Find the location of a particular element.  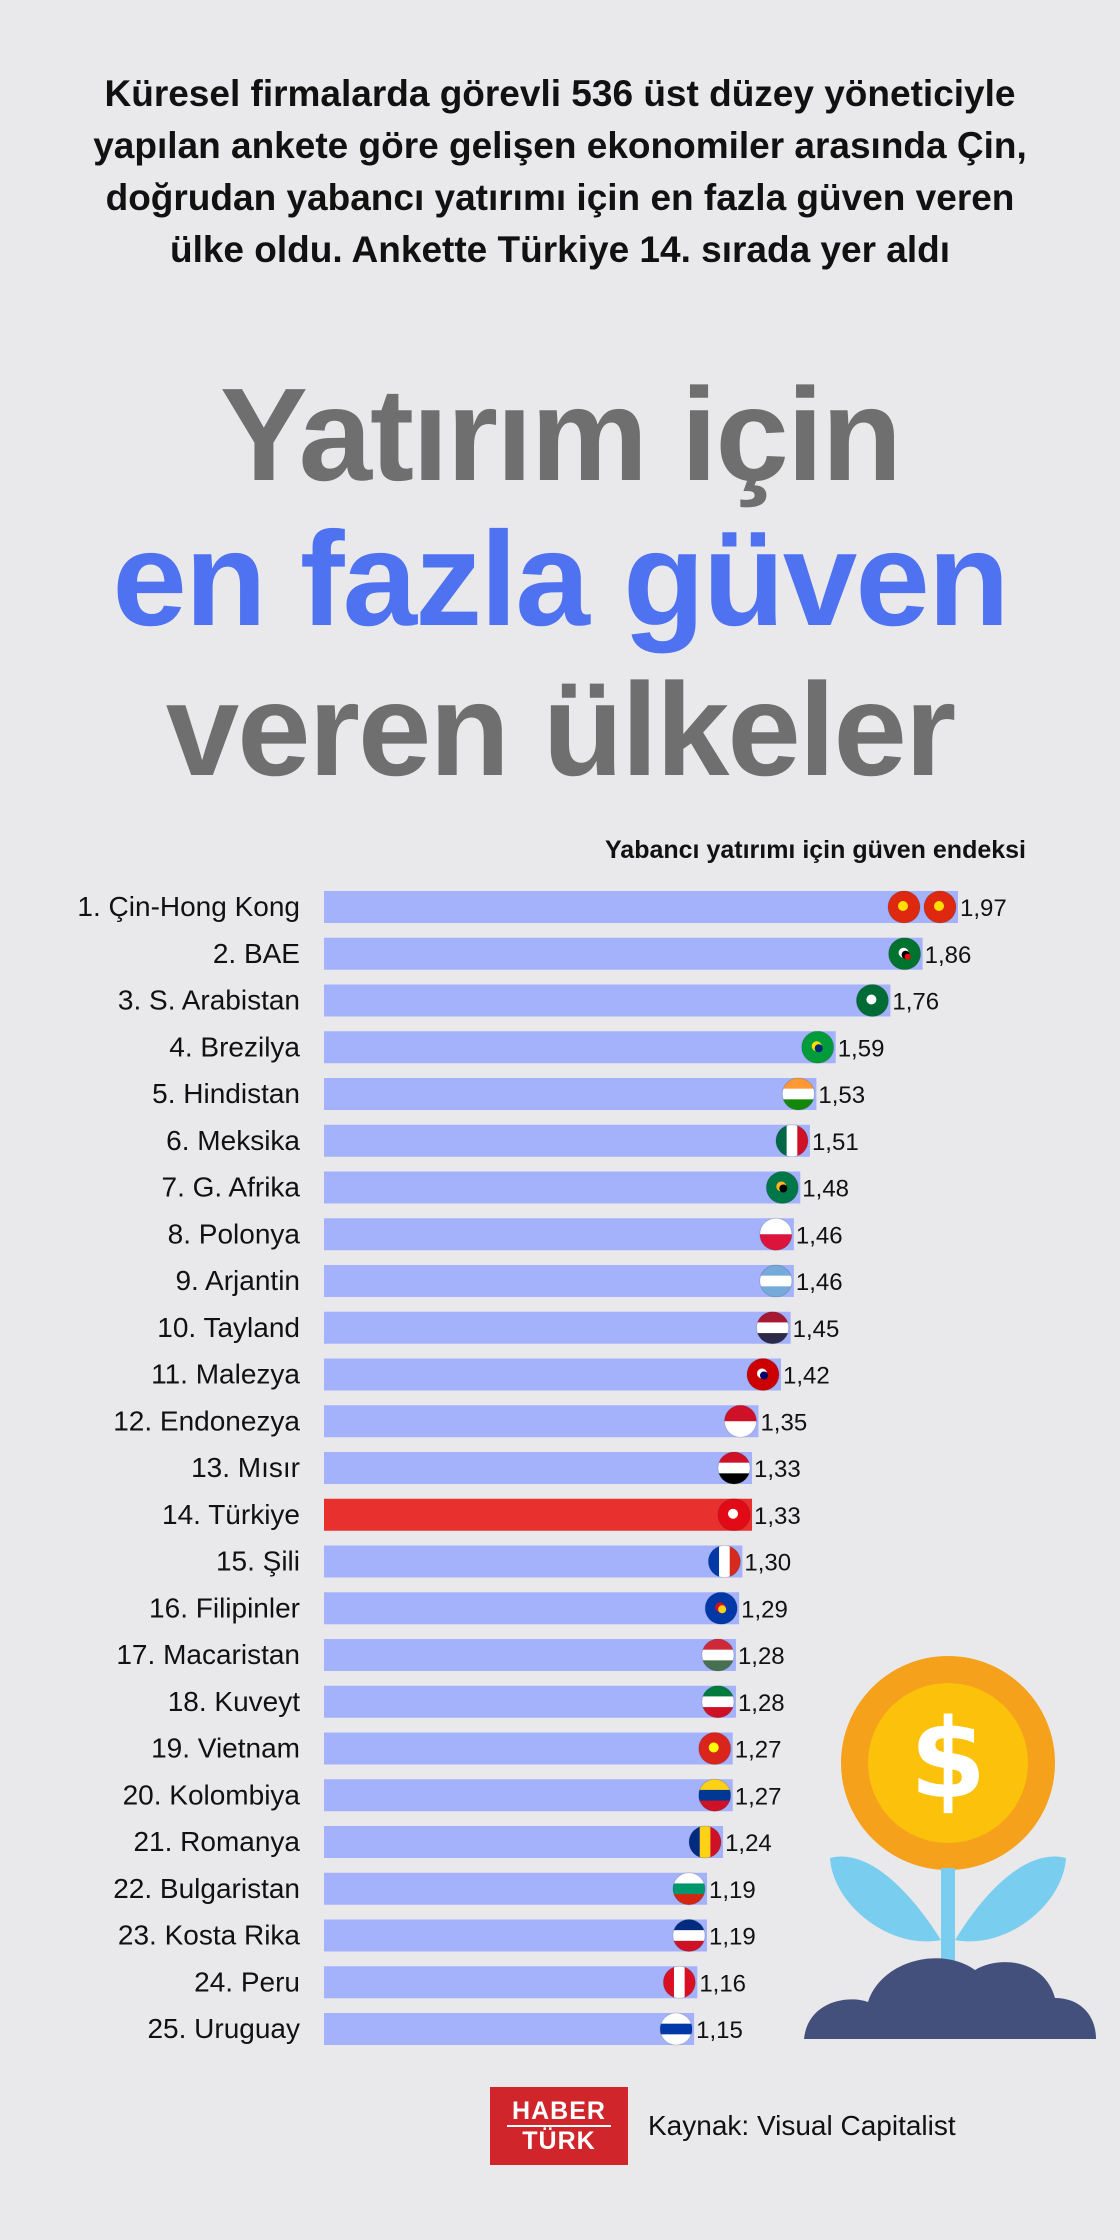

money-plant-icon: $ is located at coordinates (950, 1847).